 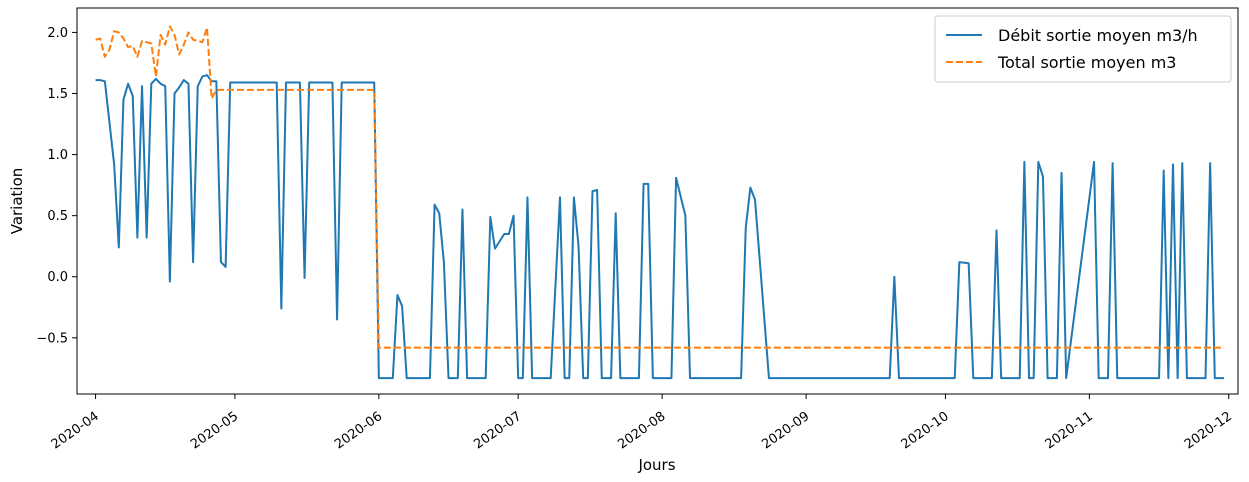 What do you see at coordinates (1098, 35) in the screenshot?
I see `legend-label-debit: Débit sortie moyen m3/h` at bounding box center [1098, 35].